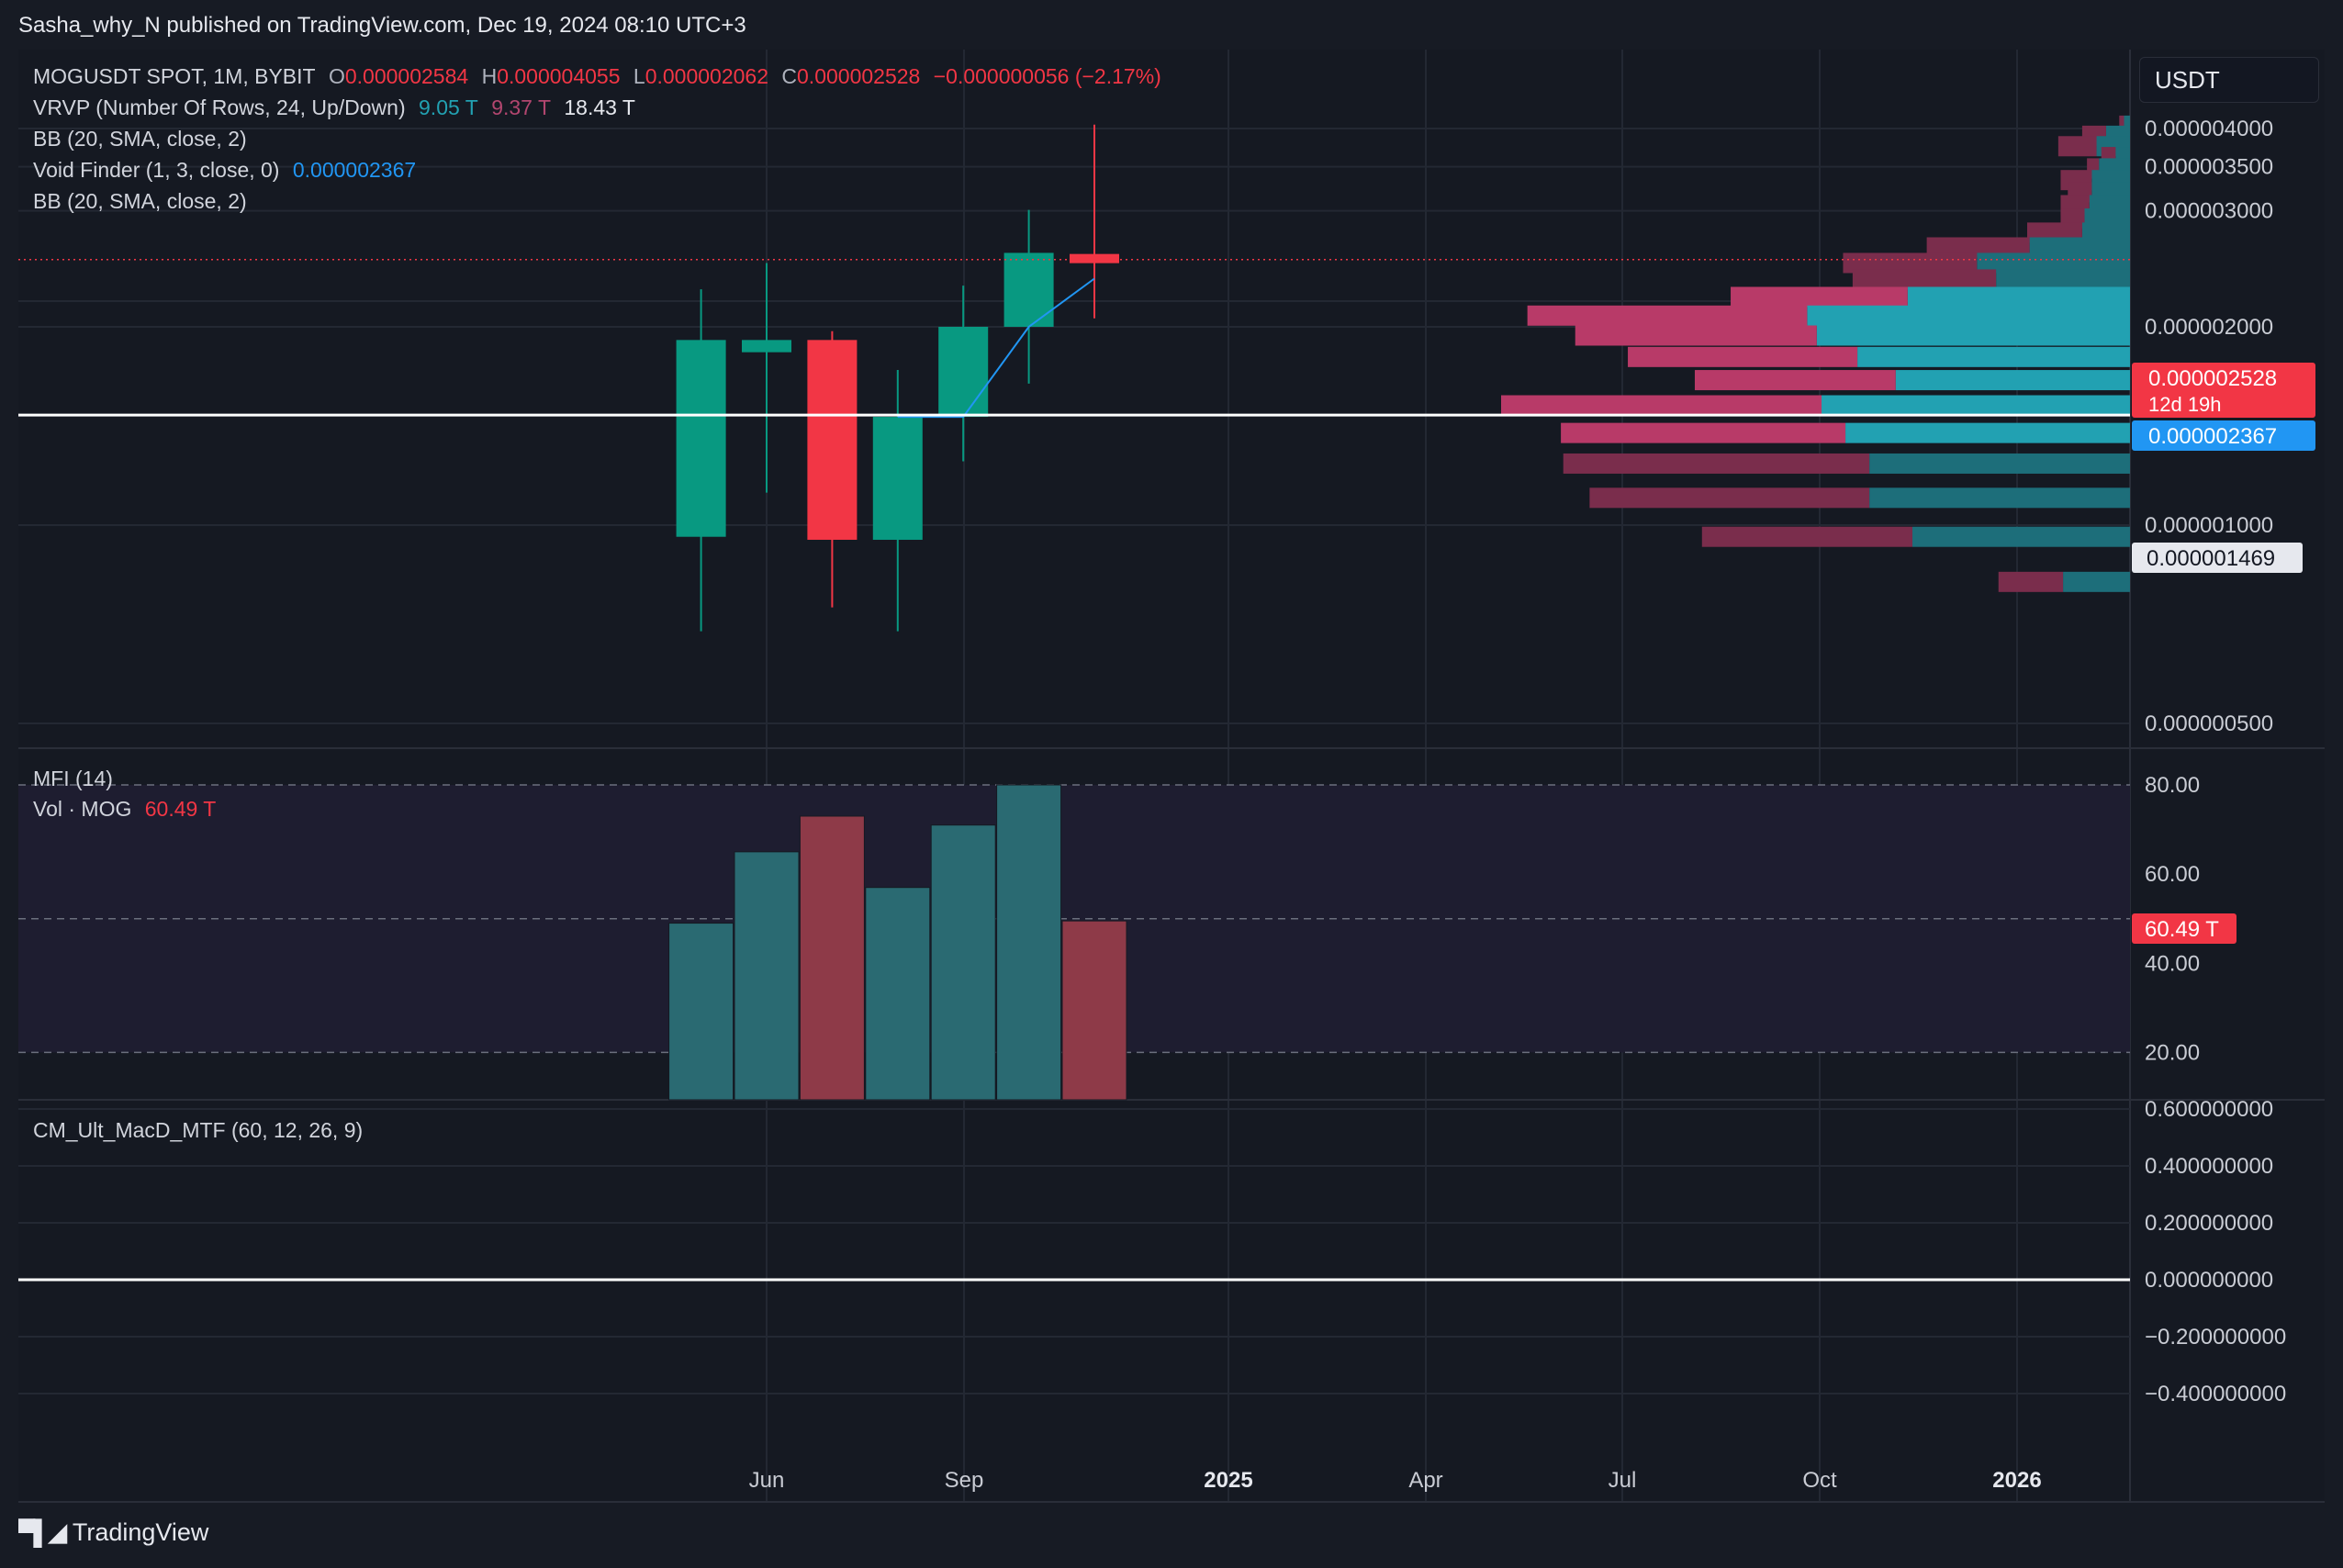 This screenshot has width=2343, height=1568. I want to click on symbol-label: MOGUSDT SPOT, 1M, BYBIT, so click(174, 76).